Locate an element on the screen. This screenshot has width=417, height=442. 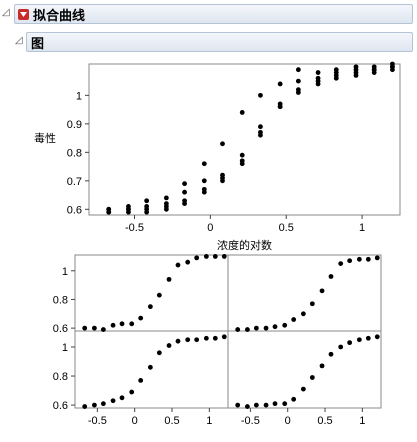
main-y-tick-label: 0.8 is located at coordinates (74, 153).